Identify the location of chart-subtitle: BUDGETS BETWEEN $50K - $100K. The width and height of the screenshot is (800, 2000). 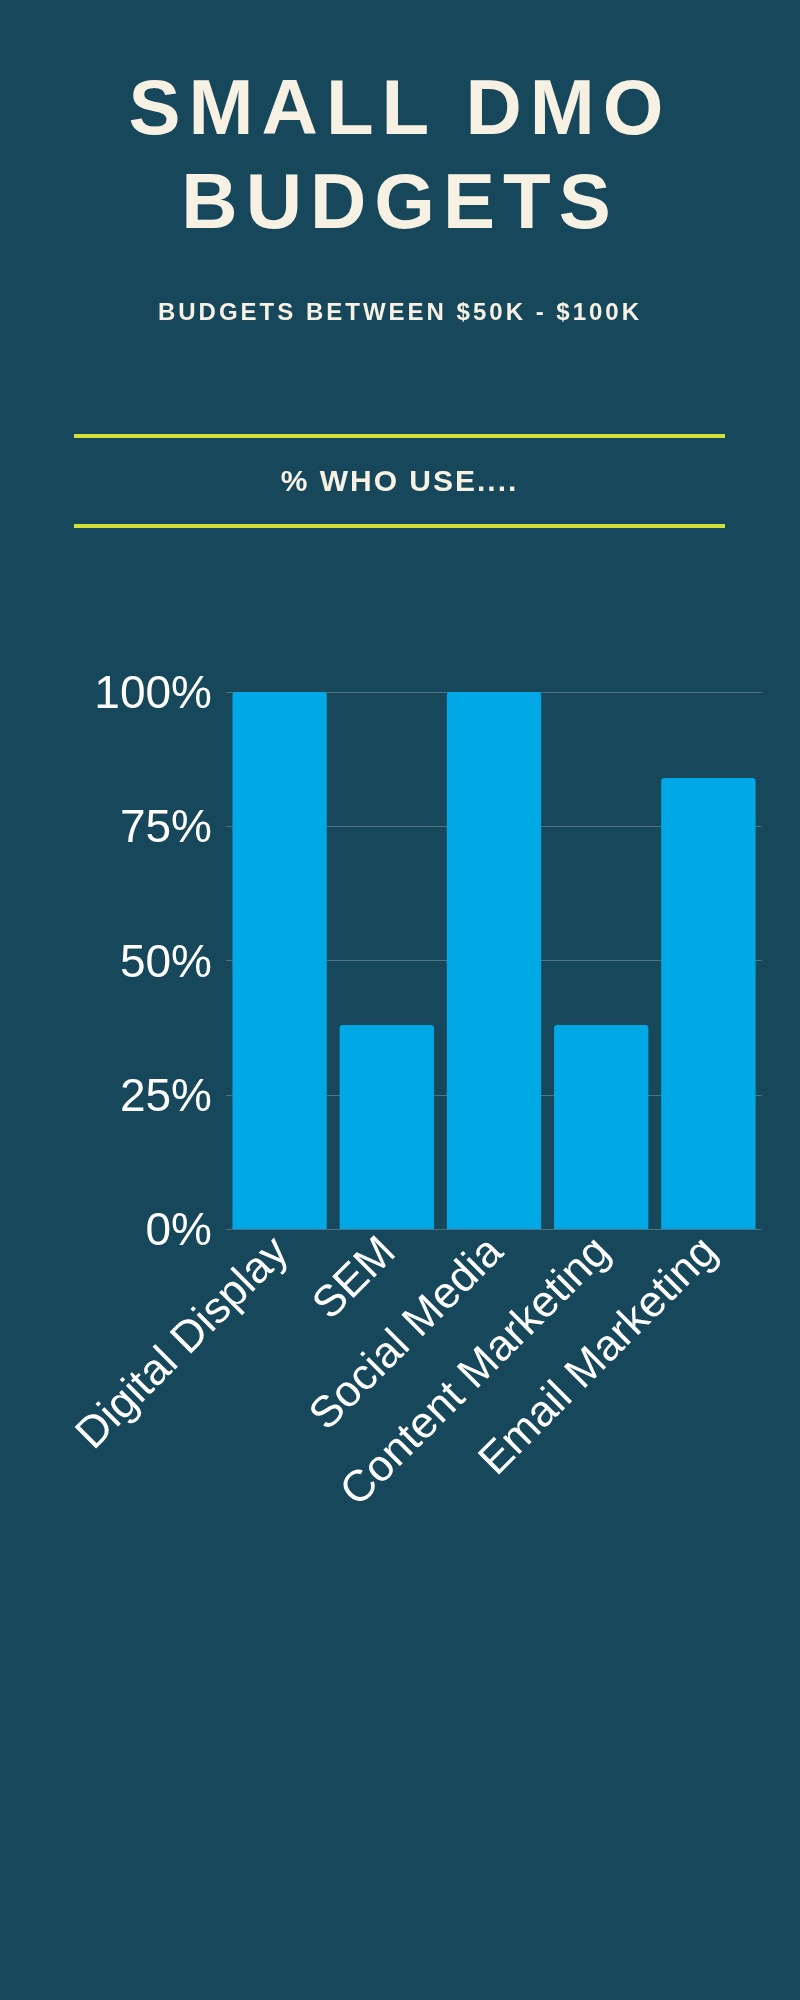
(400, 312).